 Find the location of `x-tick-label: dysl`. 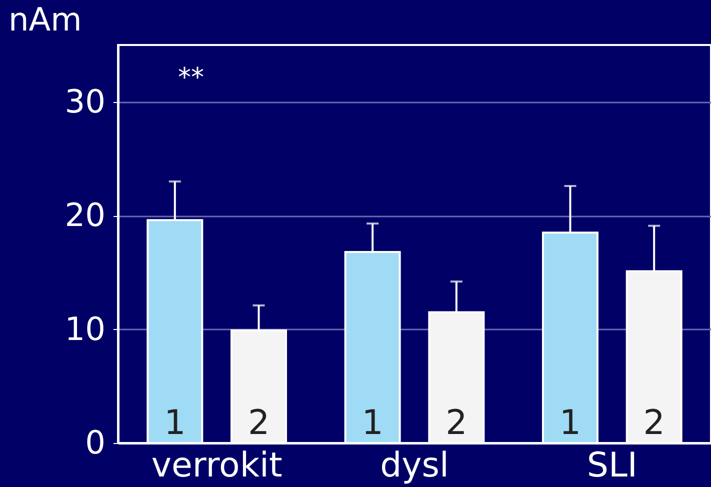

x-tick-label: dysl is located at coordinates (414, 466).